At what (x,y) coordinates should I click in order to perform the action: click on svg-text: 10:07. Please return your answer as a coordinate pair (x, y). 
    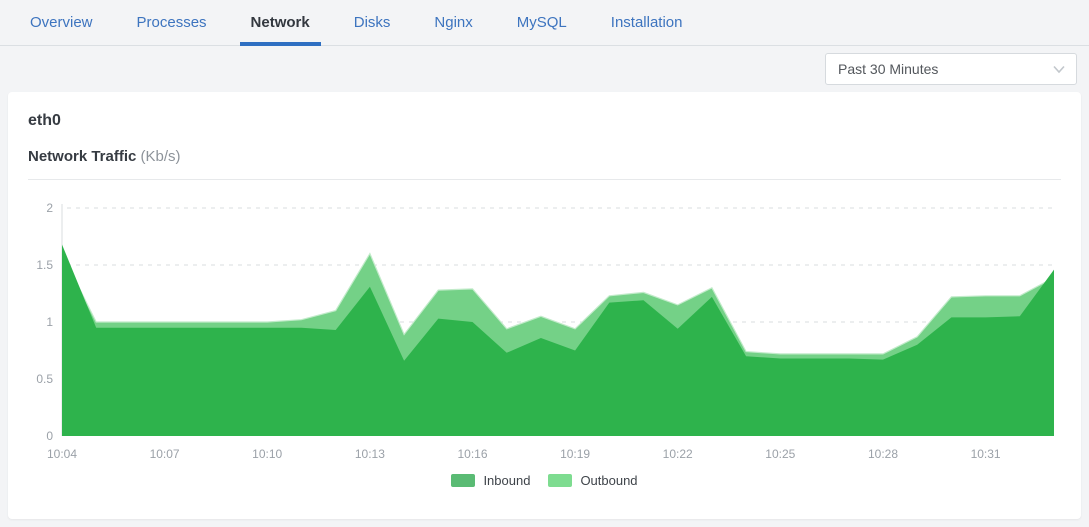
    Looking at the image, I should click on (165, 454).